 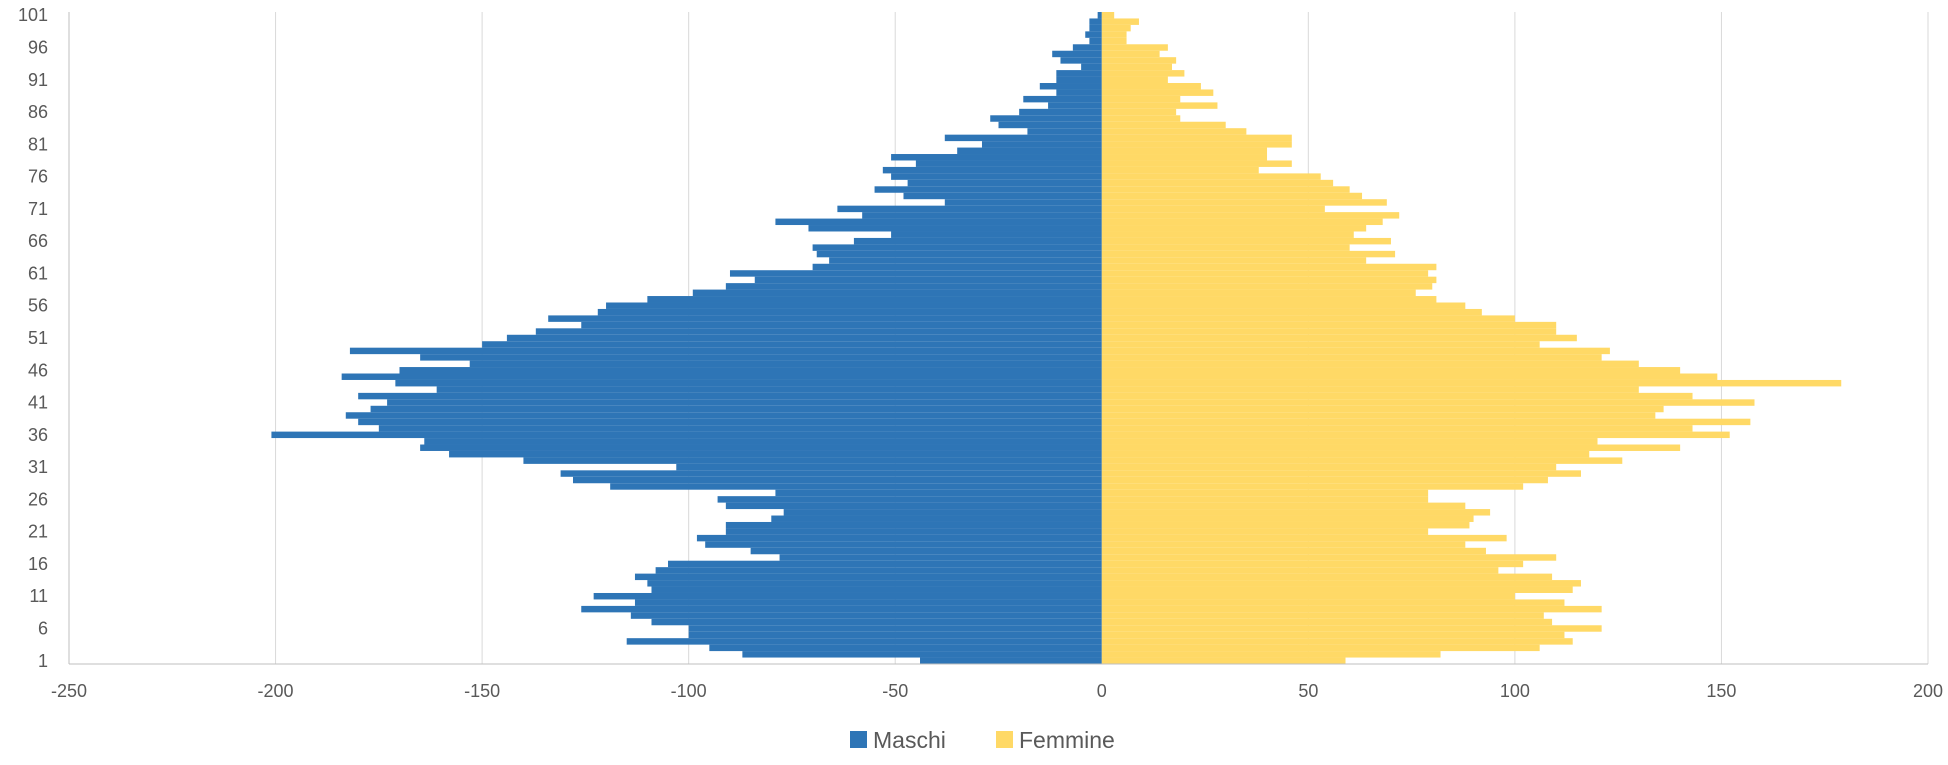 What do you see at coordinates (33, 15) in the screenshot?
I see `y-tick-label: 101` at bounding box center [33, 15].